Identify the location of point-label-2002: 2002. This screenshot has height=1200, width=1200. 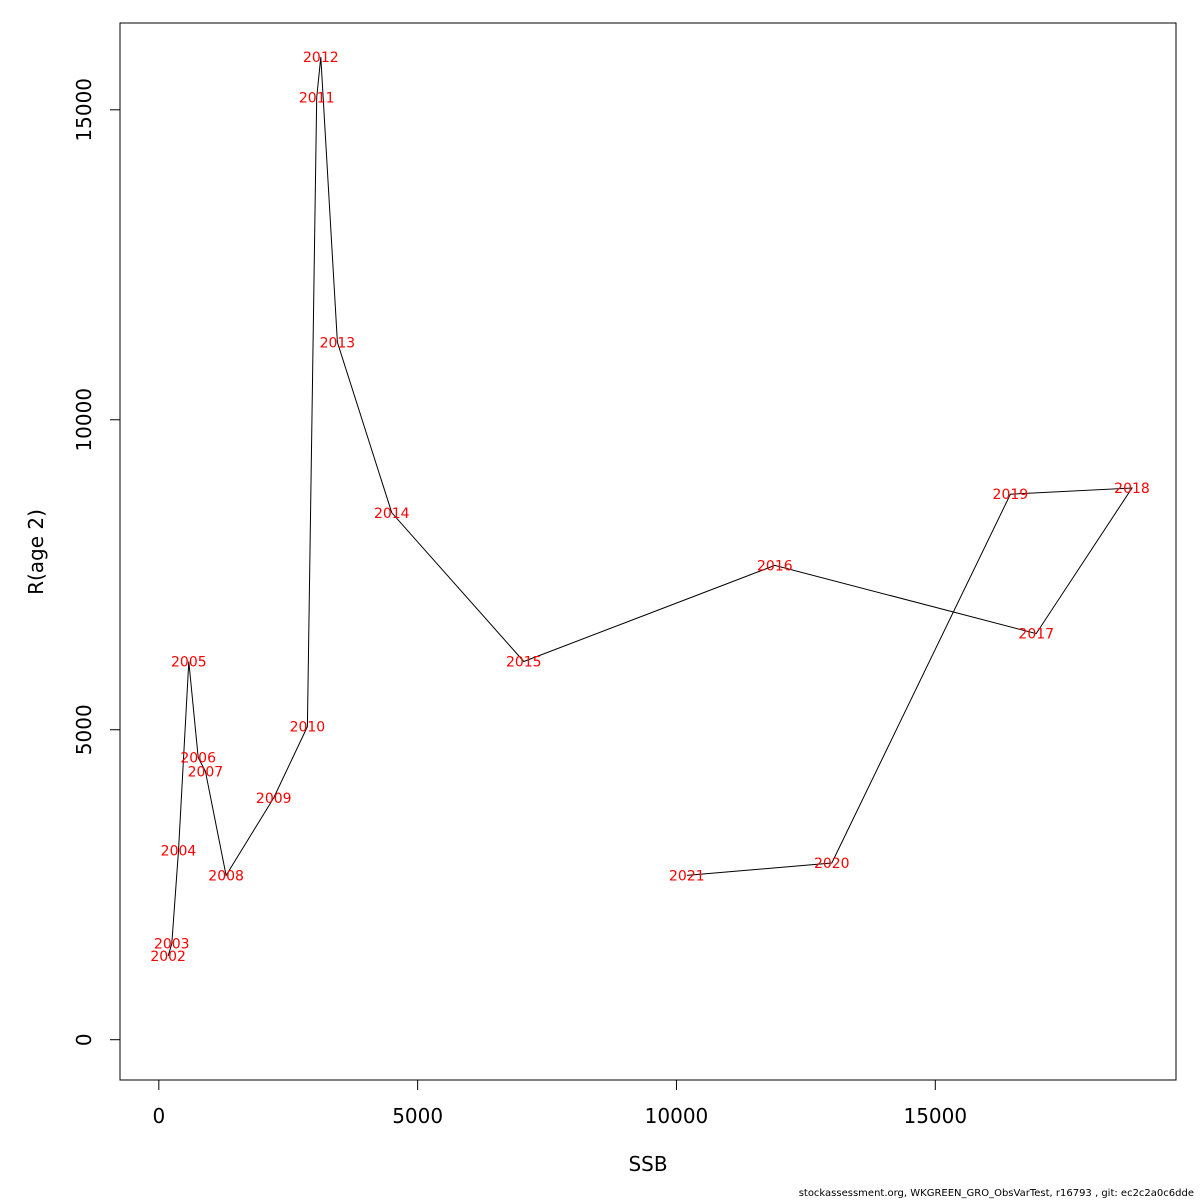
(168, 957).